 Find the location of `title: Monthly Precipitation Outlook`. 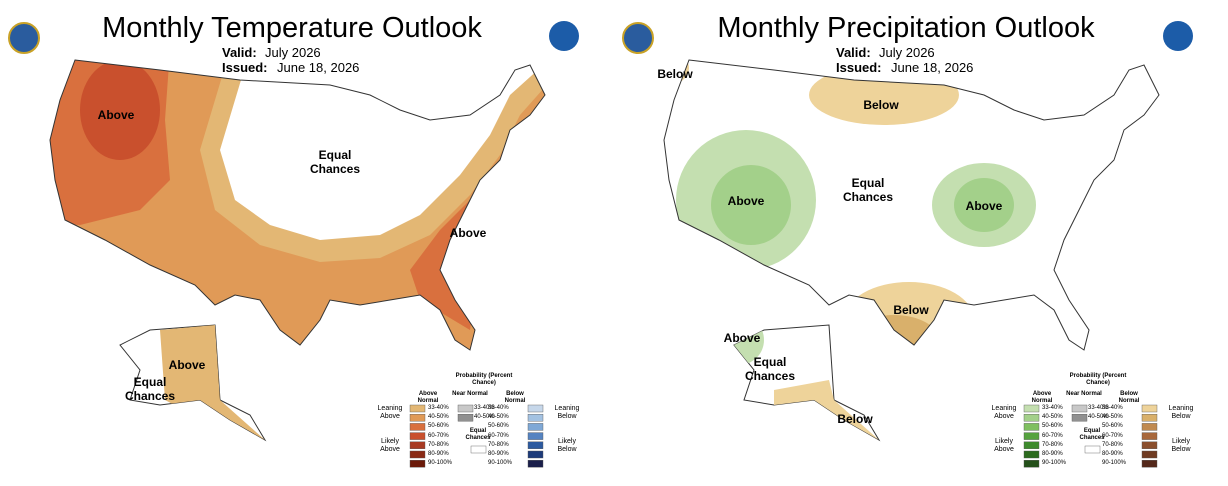

title: Monthly Precipitation Outlook is located at coordinates (906, 28).